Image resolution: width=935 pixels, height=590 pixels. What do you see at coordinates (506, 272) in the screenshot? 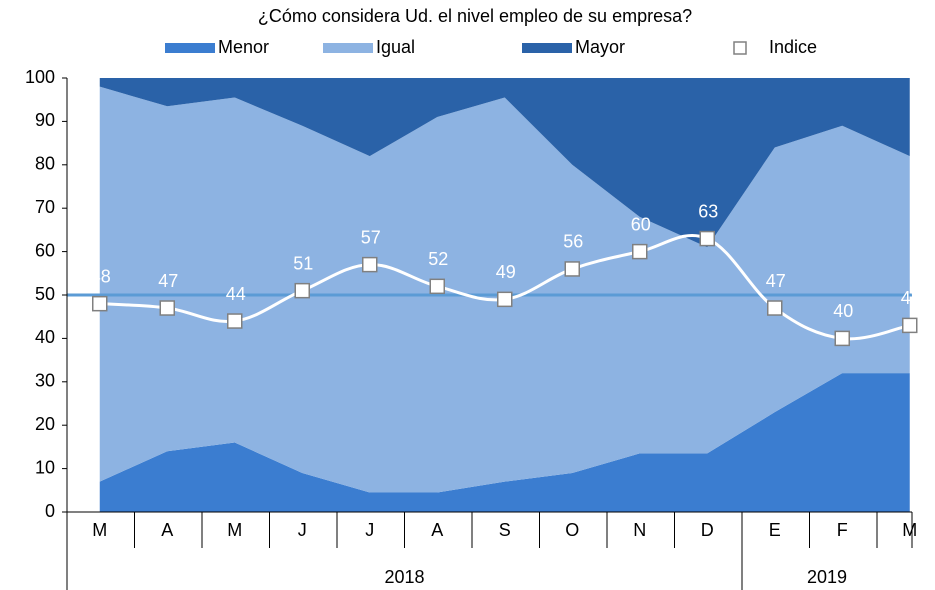
I see `data-label: 49` at bounding box center [506, 272].